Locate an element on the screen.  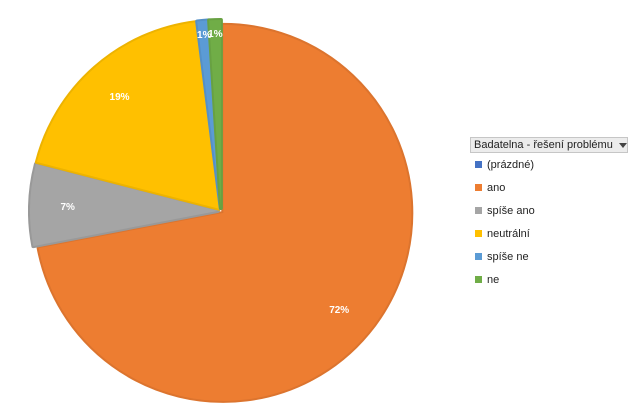
pie-slice-fill-spise-ne is located at coordinates (209, 114).